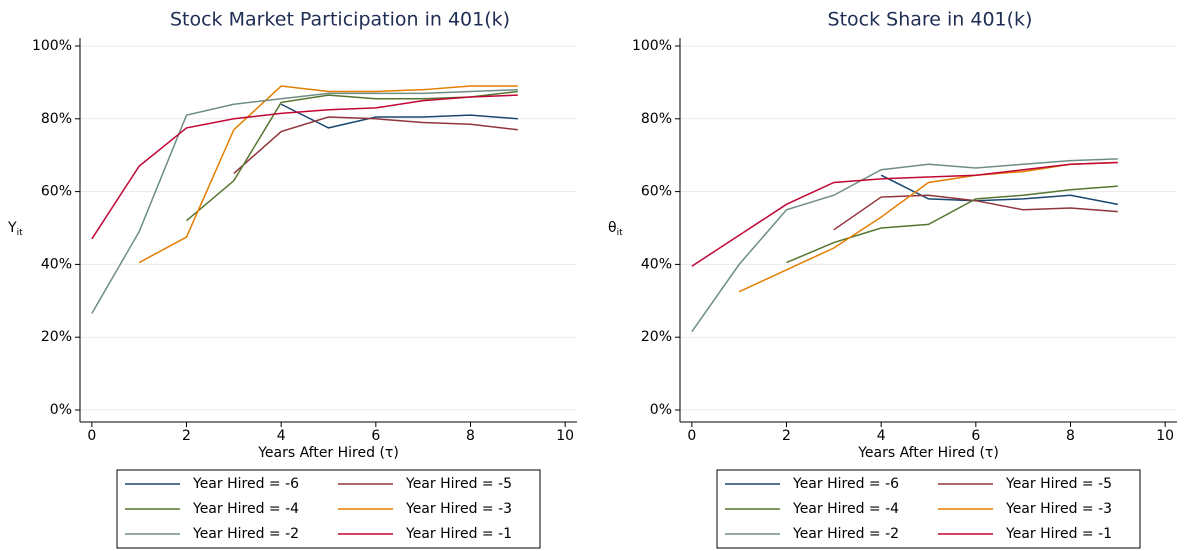 The width and height of the screenshot is (1186, 551). Describe the element at coordinates (12, 228) in the screenshot. I see `y-axis-label-main: Y` at that location.